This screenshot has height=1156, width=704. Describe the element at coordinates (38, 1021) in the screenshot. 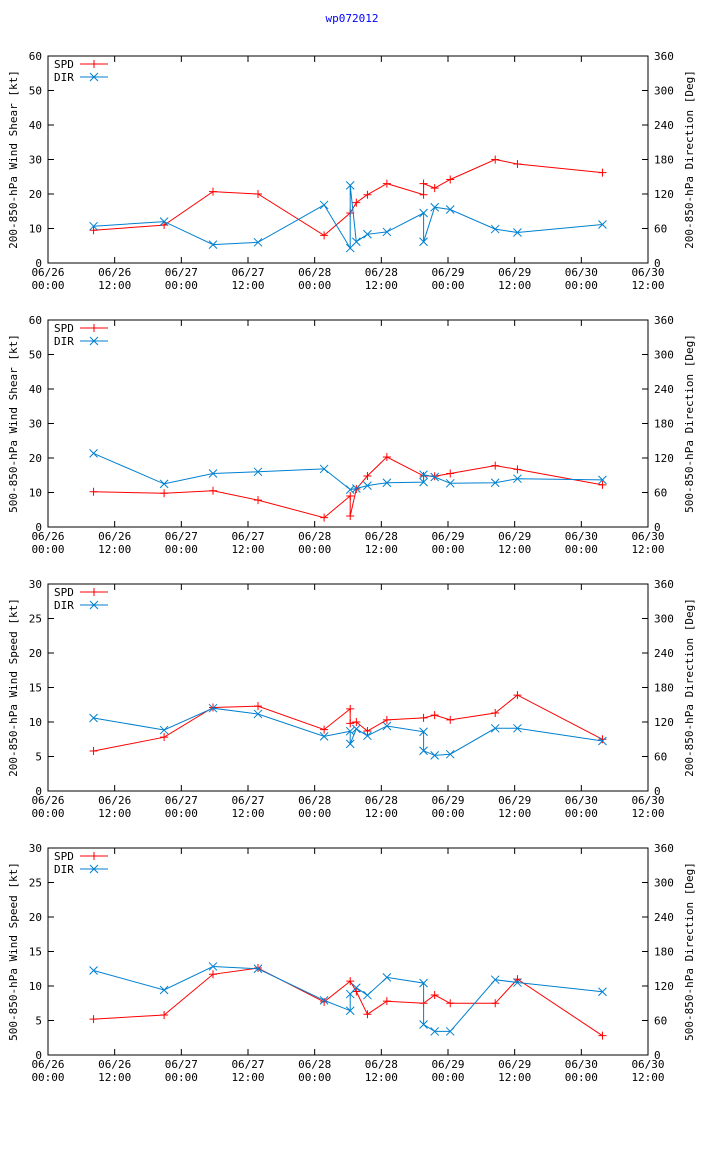

I see `y-tick-label: 5` at that location.